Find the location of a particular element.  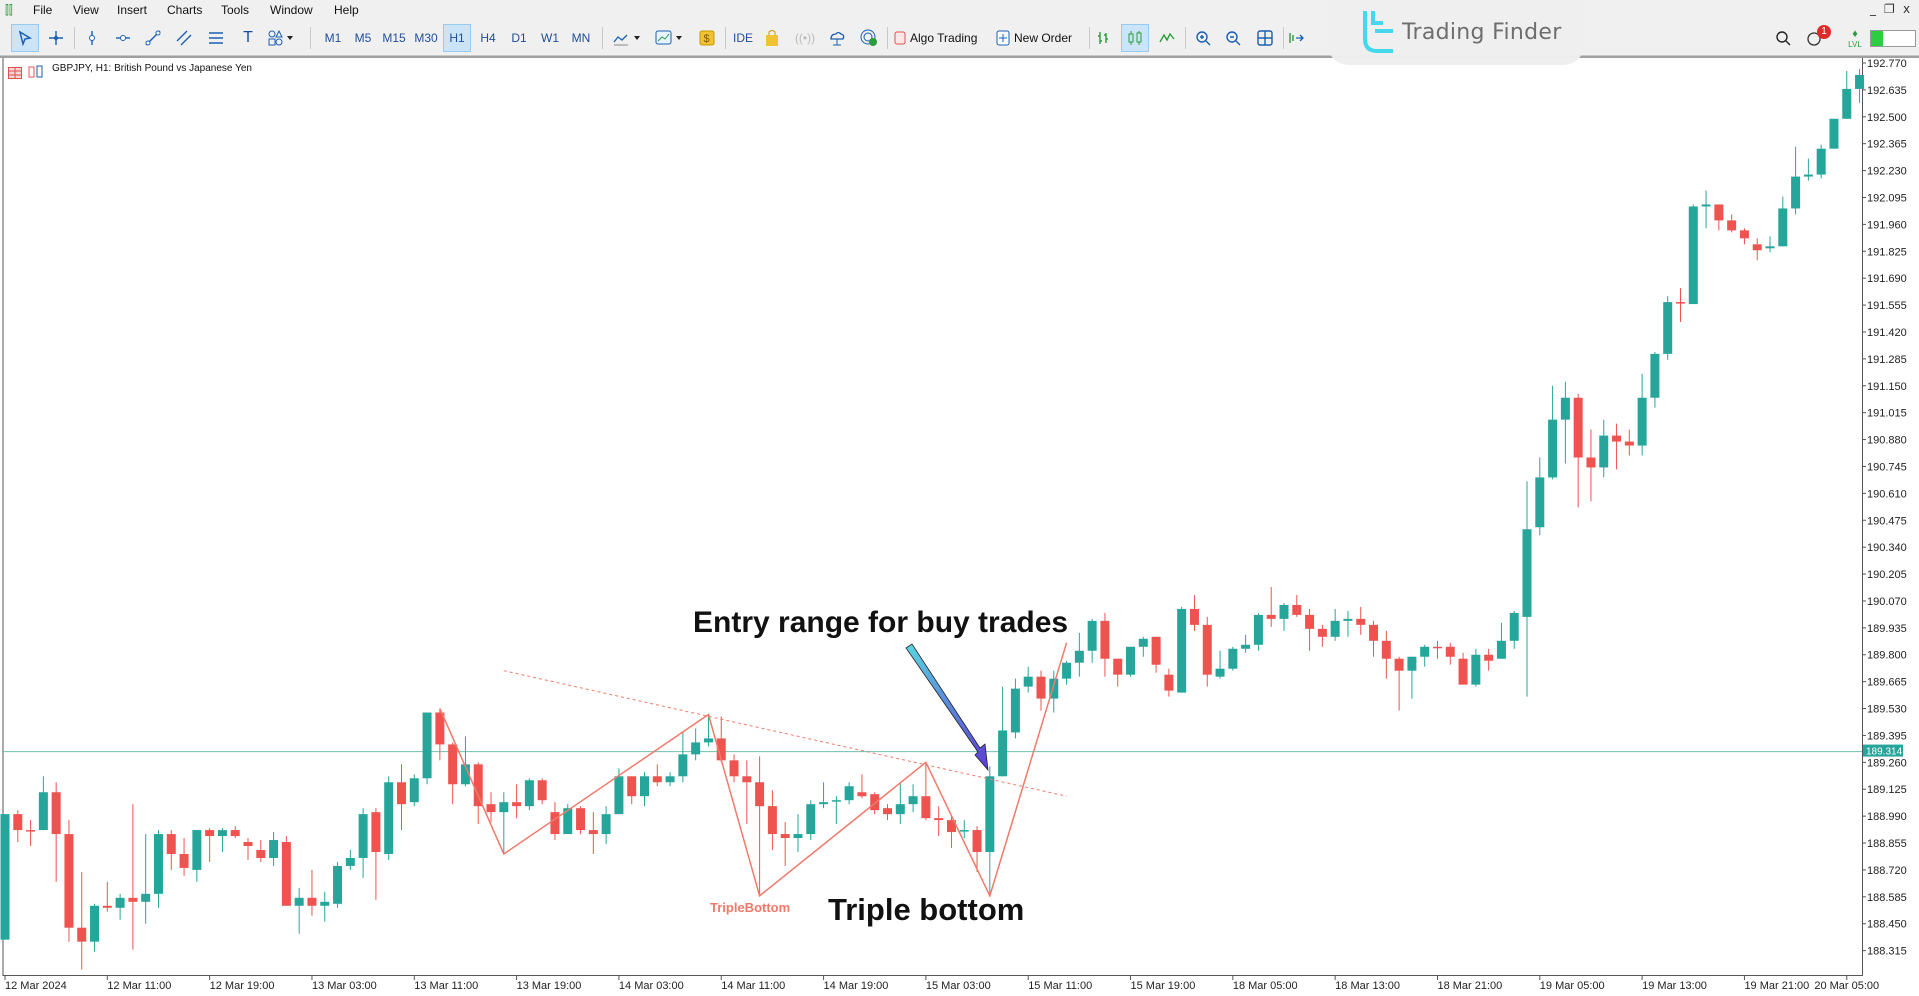

search-icon is located at coordinates (1783, 38).